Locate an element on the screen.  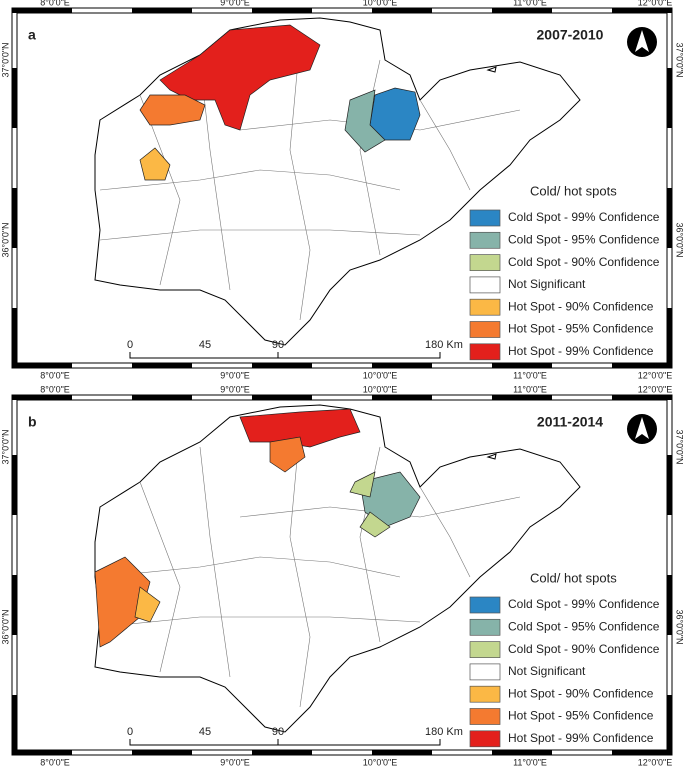
island is located at coordinates (491, 69).